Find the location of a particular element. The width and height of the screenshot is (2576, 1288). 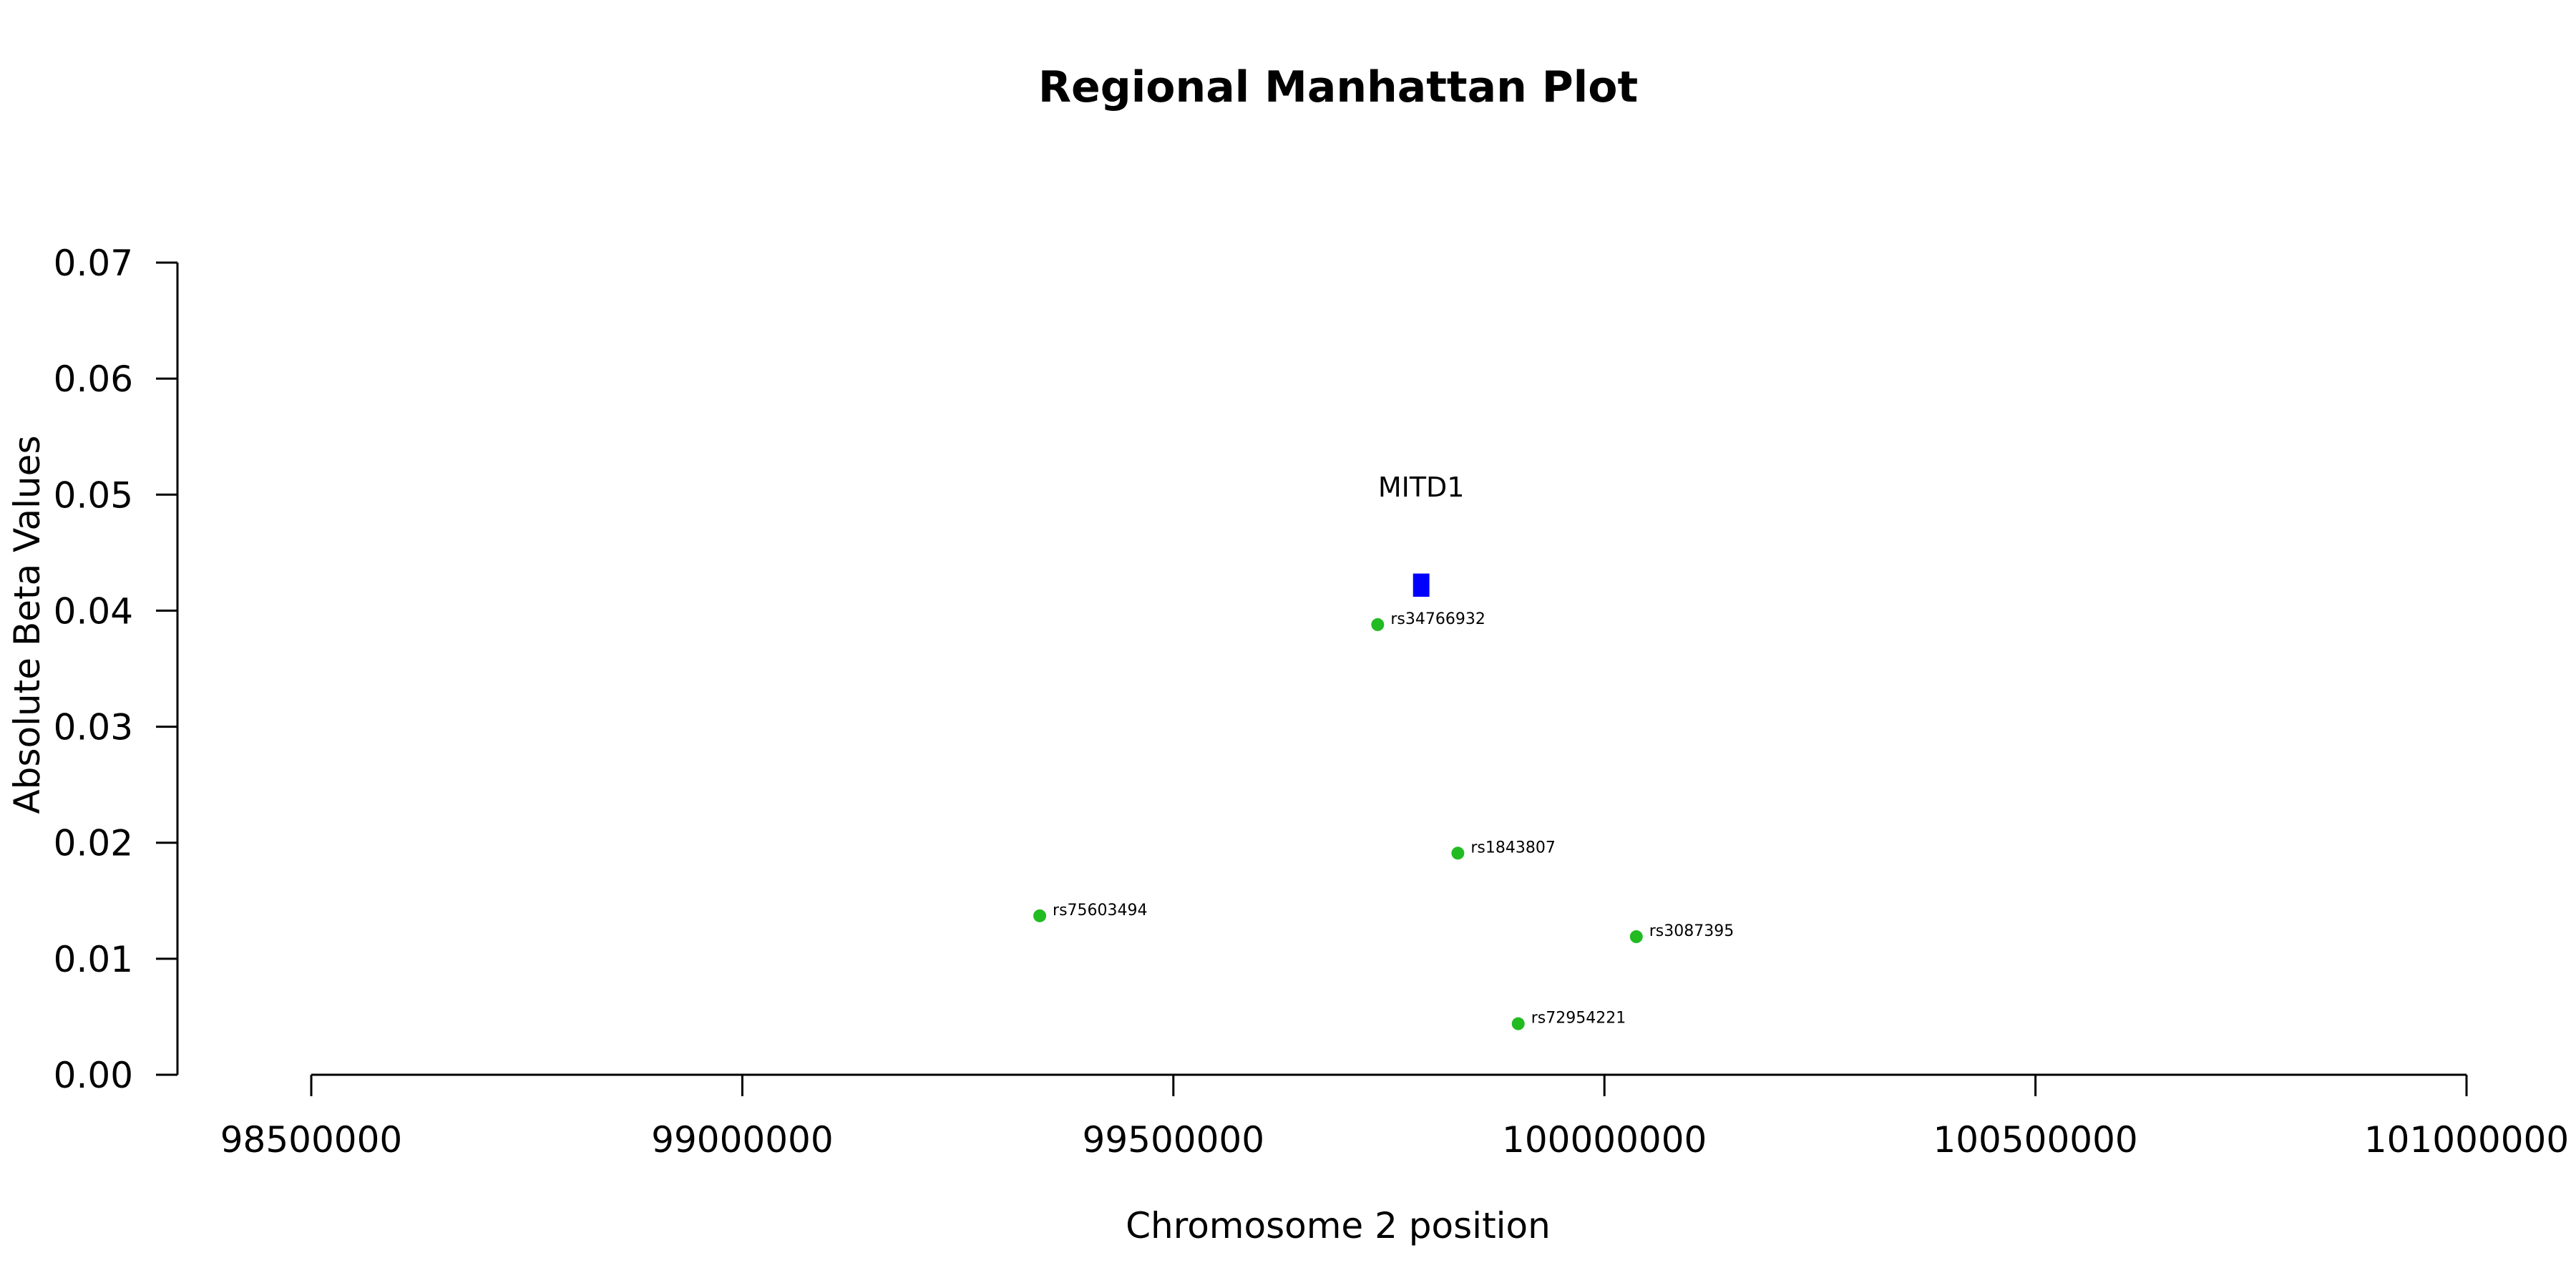

y-tick-label: 0.01 is located at coordinates (93, 959).